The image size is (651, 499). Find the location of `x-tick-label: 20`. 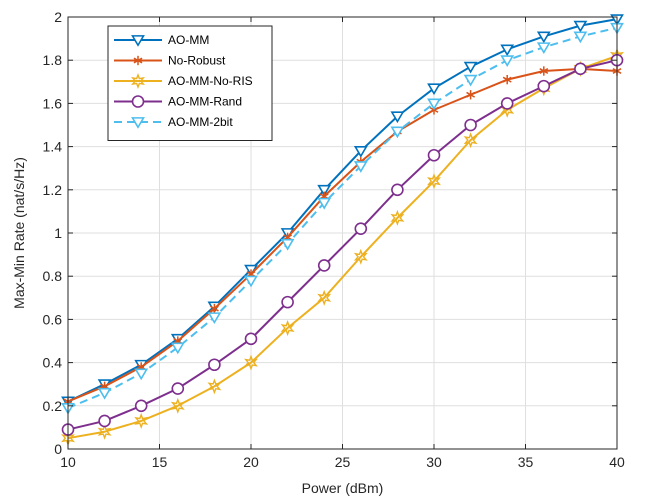

x-tick-label: 20 is located at coordinates (251, 462).